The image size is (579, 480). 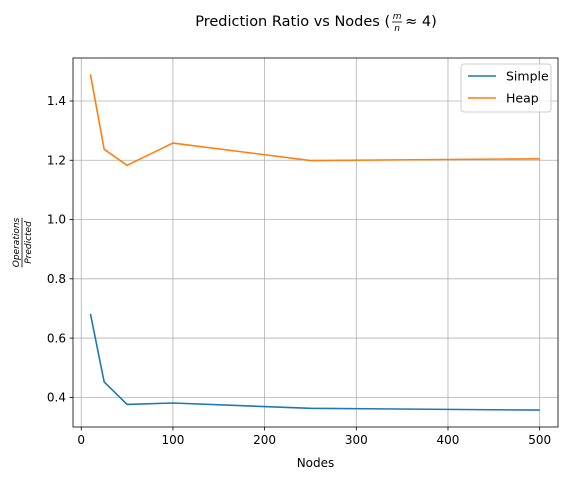 I want to click on legend-label-heap: Heap, so click(x=522, y=98).